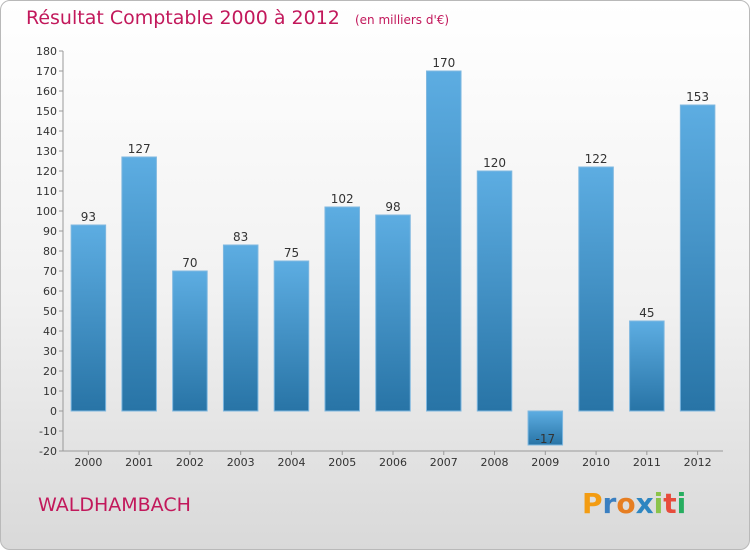 This screenshot has width=750, height=550. What do you see at coordinates (46, 171) in the screenshot?
I see `y-tick-label: 120` at bounding box center [46, 171].